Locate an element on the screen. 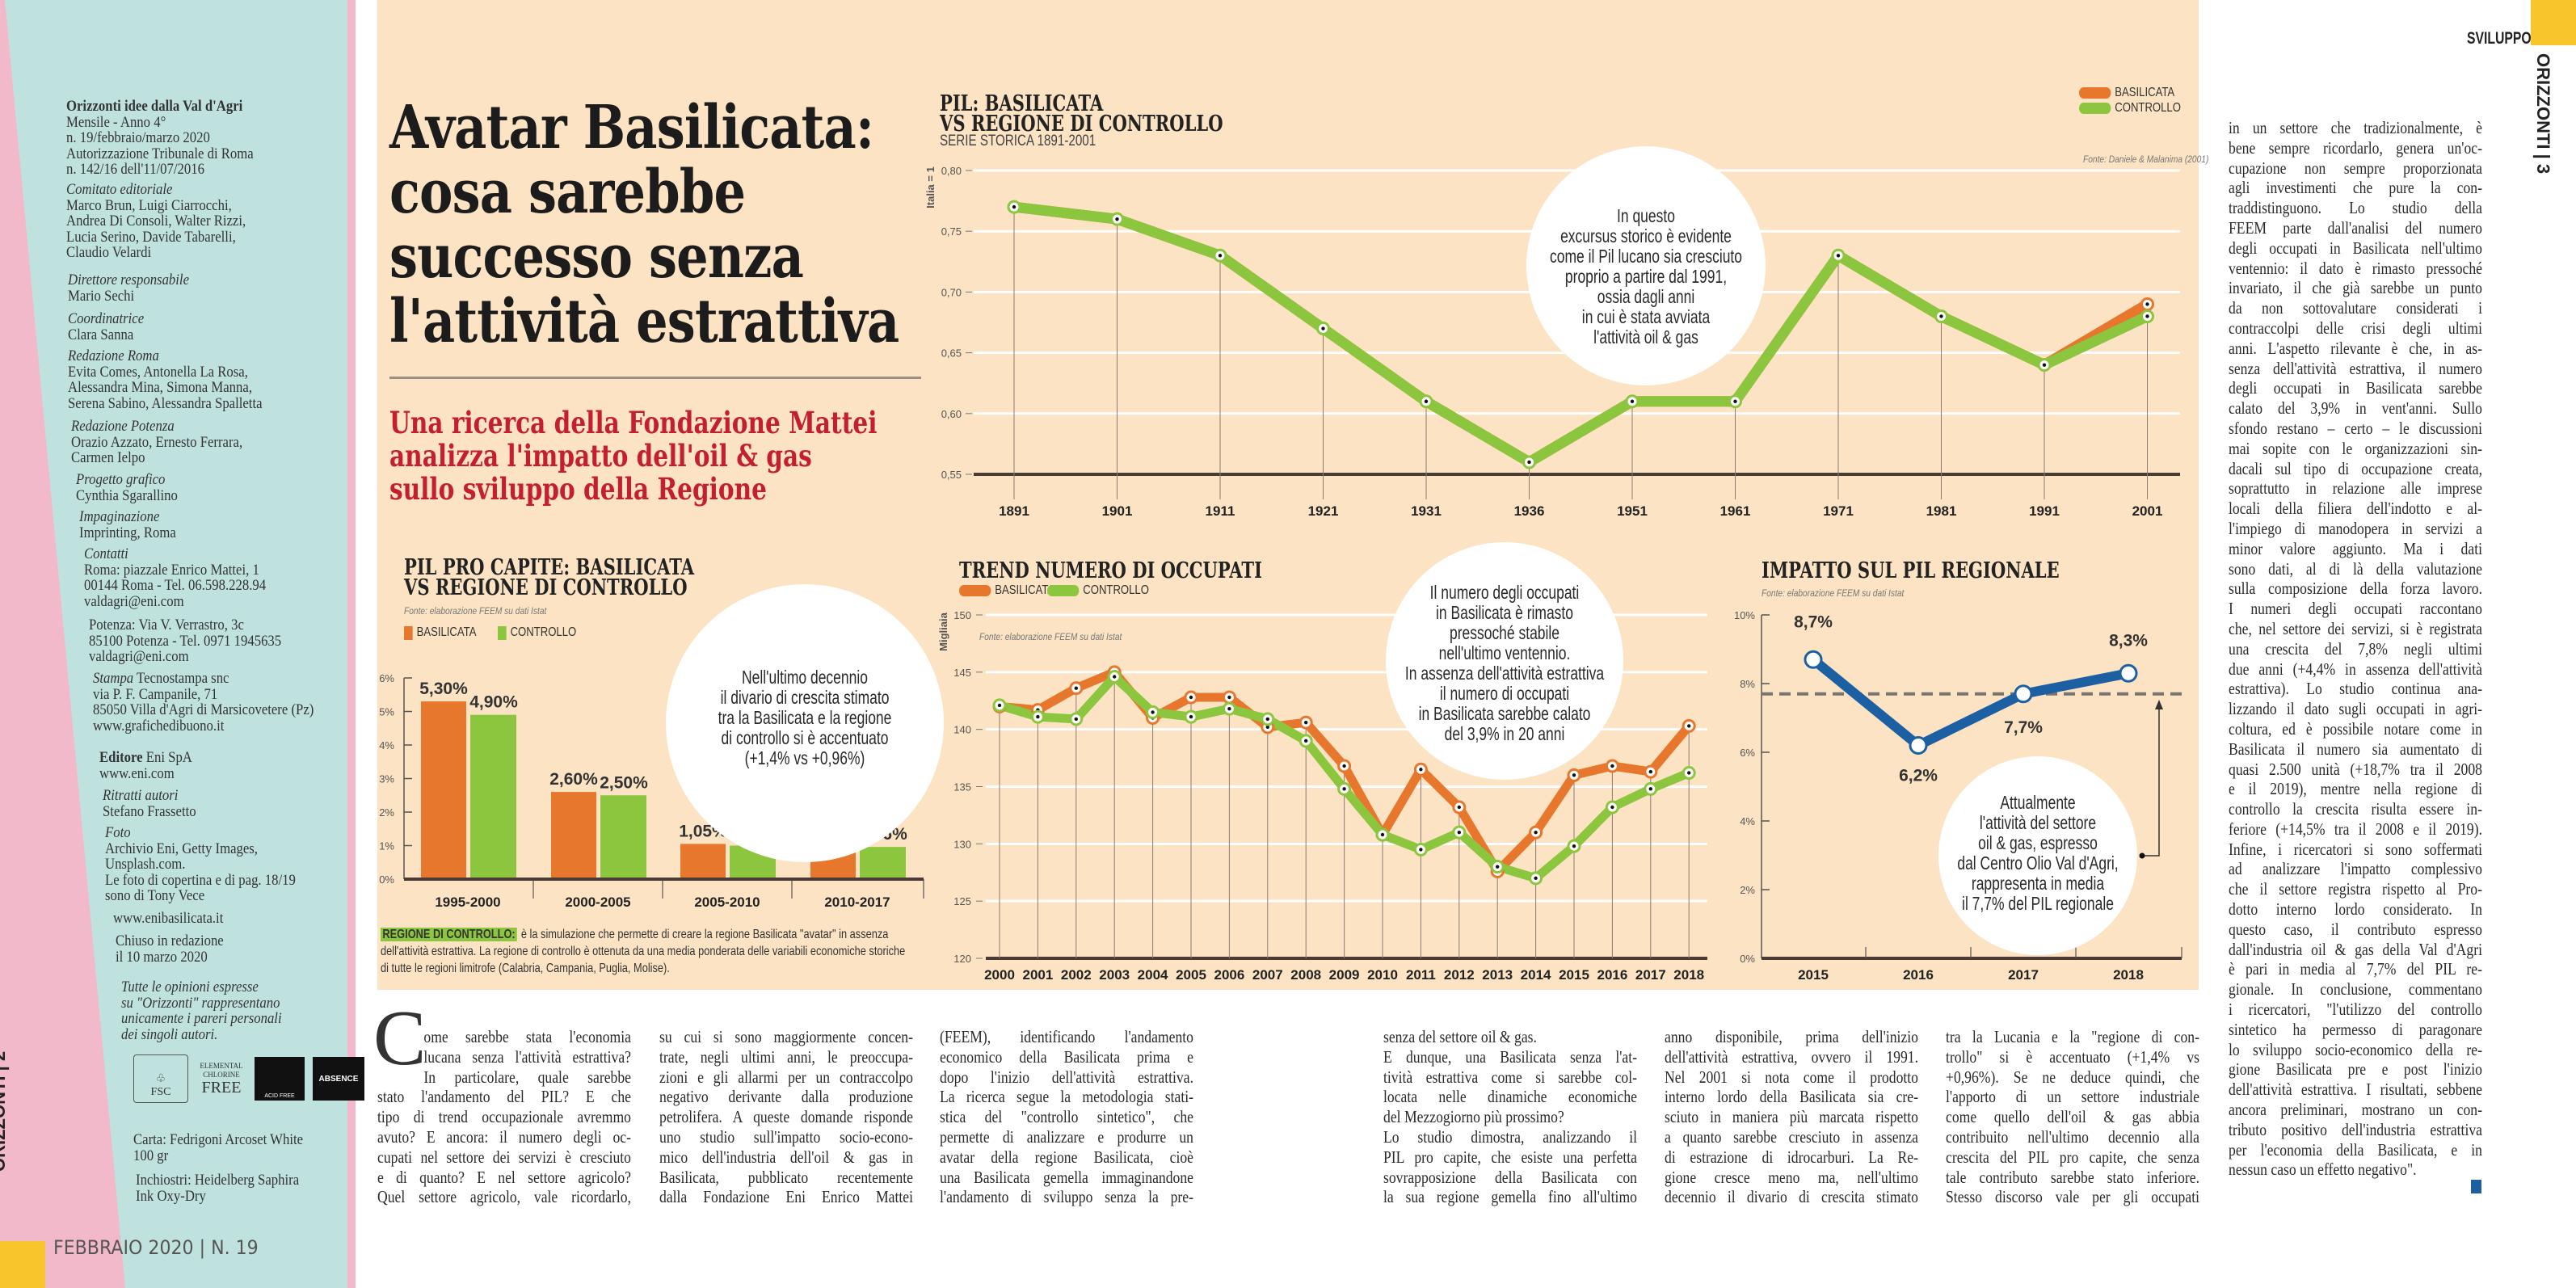 This screenshot has height=1288, width=2576. heavy-metal-label: ABSENCE is located at coordinates (338, 1079).